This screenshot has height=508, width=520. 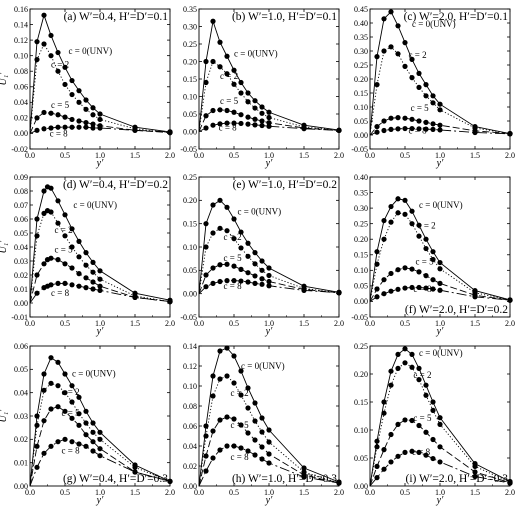 What do you see at coordinates (361, 223) in the screenshot?
I see `y-tick-label: 0.25` at bounding box center [361, 223].